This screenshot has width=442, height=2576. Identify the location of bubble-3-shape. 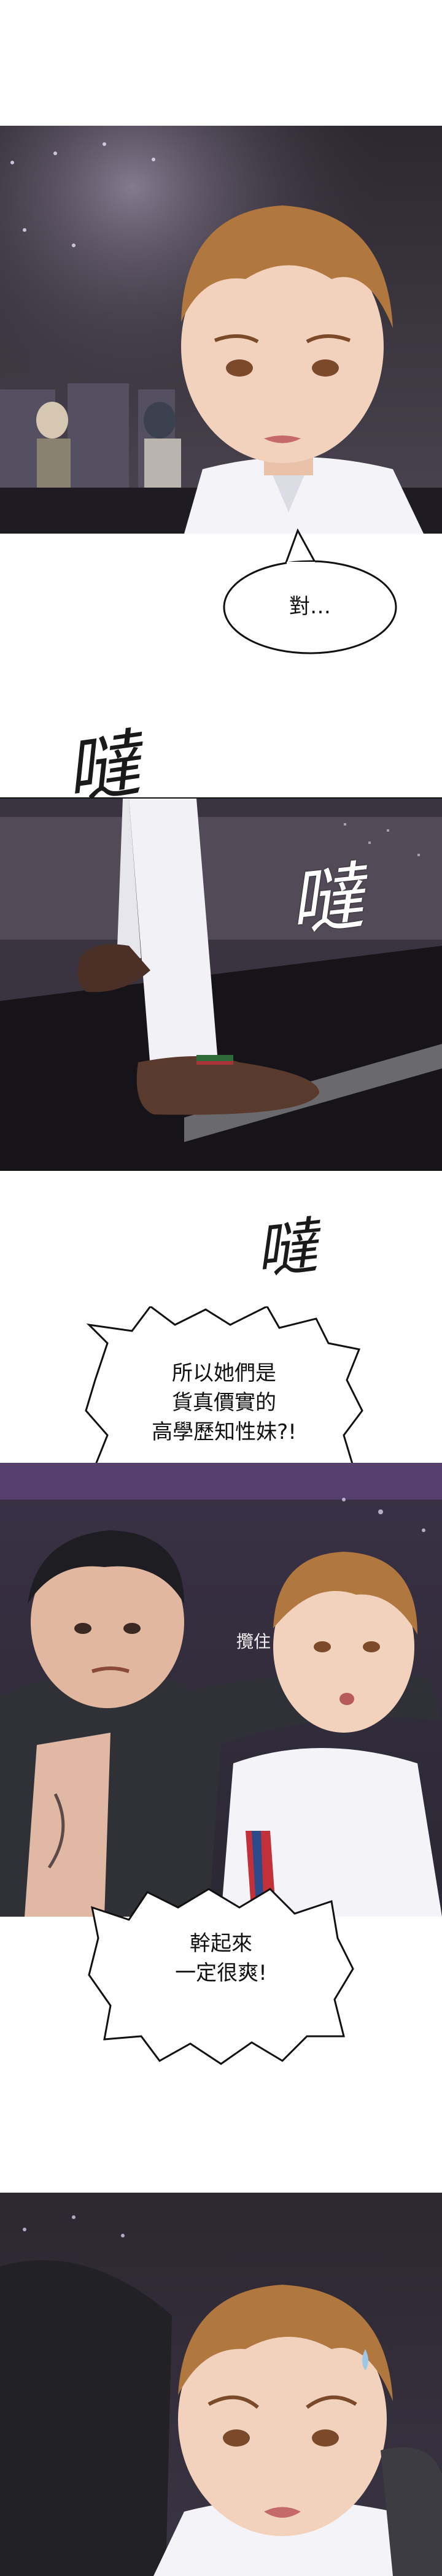
(221, 1976).